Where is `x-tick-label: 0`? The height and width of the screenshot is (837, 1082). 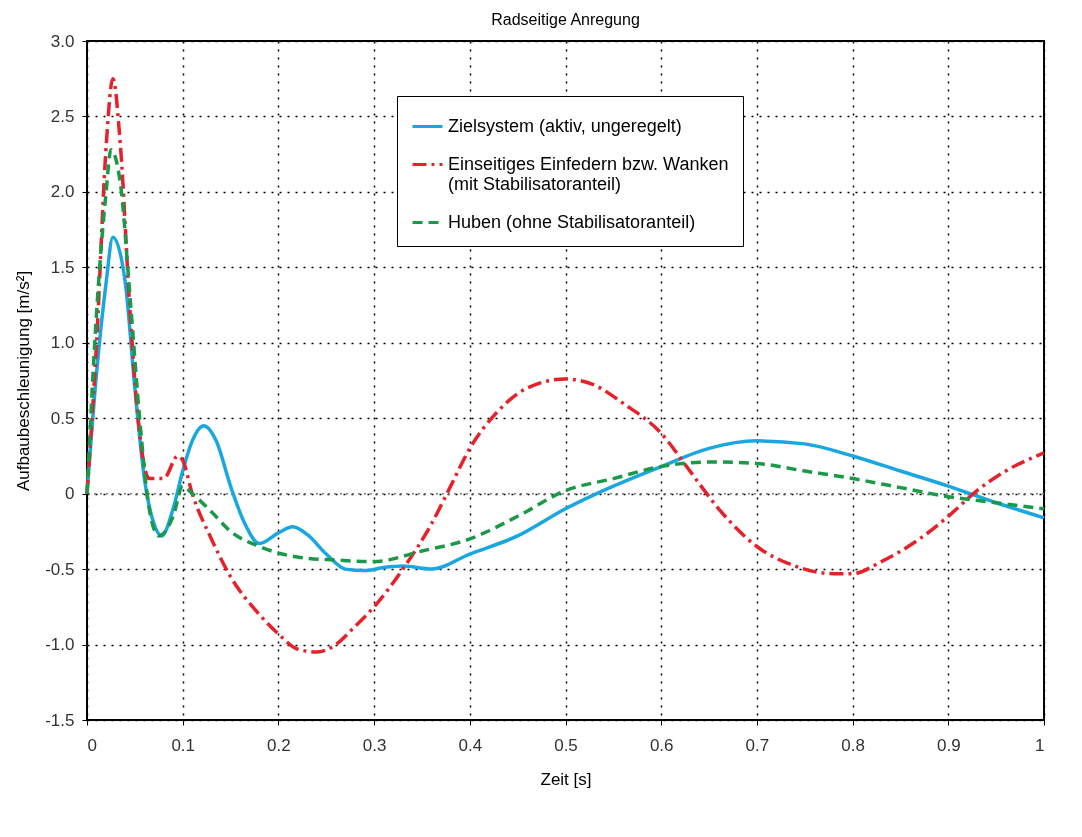 x-tick-label: 0 is located at coordinates (92, 745).